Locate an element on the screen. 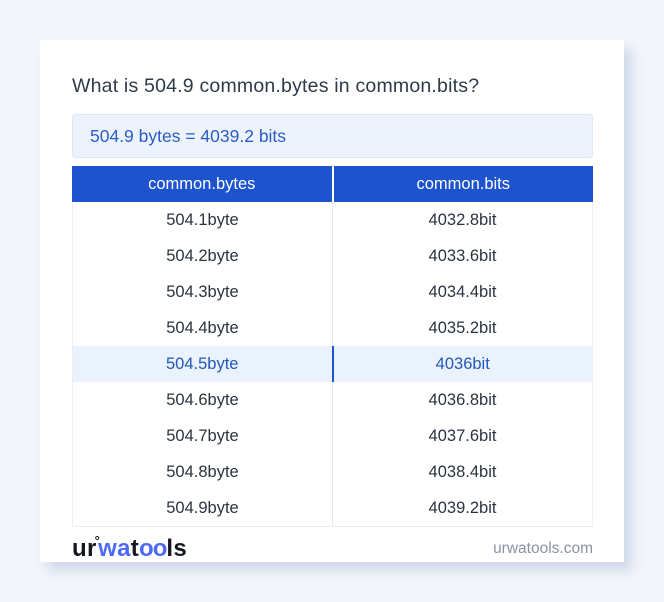 The height and width of the screenshot is (602, 664). table-row: 504.5byte 4036bit is located at coordinates (332, 364).